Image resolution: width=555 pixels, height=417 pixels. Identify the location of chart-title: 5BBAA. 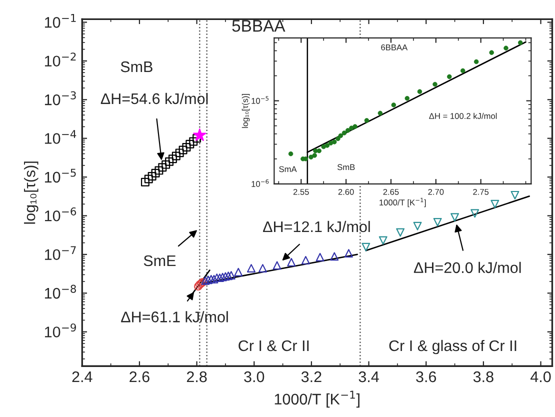
(259, 26).